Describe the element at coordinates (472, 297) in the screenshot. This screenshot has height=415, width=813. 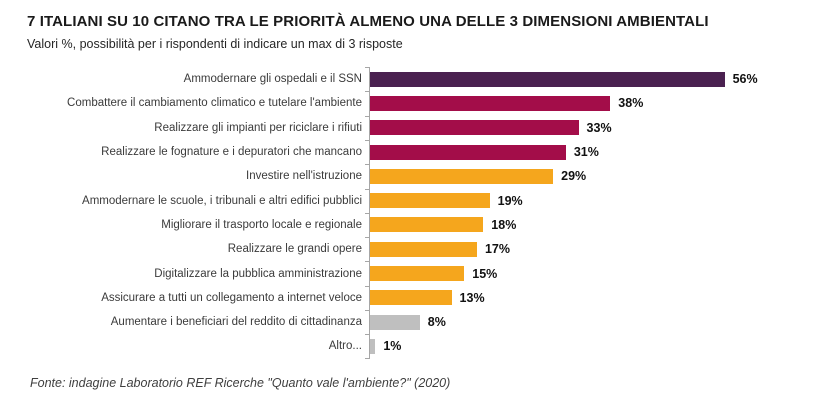
I see `value-label: 13%` at that location.